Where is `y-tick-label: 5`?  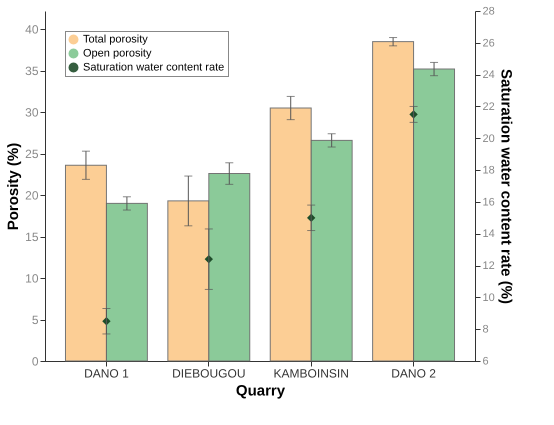 y-tick-label: 5 is located at coordinates (35, 320).